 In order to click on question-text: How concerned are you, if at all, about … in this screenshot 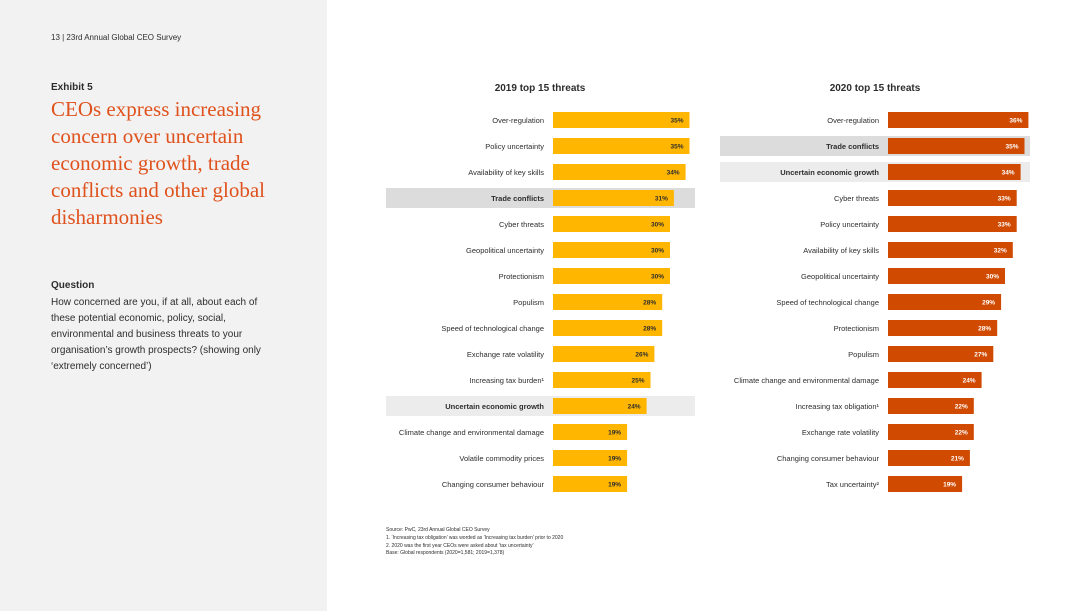, I will do `click(156, 334)`.